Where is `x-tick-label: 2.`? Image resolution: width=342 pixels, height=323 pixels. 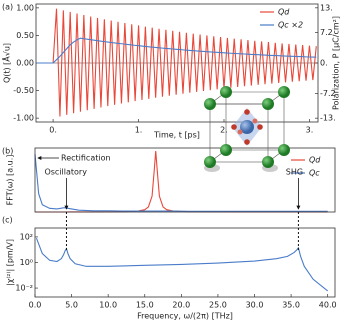 x-tick-label: 2. is located at coordinates (224, 130).